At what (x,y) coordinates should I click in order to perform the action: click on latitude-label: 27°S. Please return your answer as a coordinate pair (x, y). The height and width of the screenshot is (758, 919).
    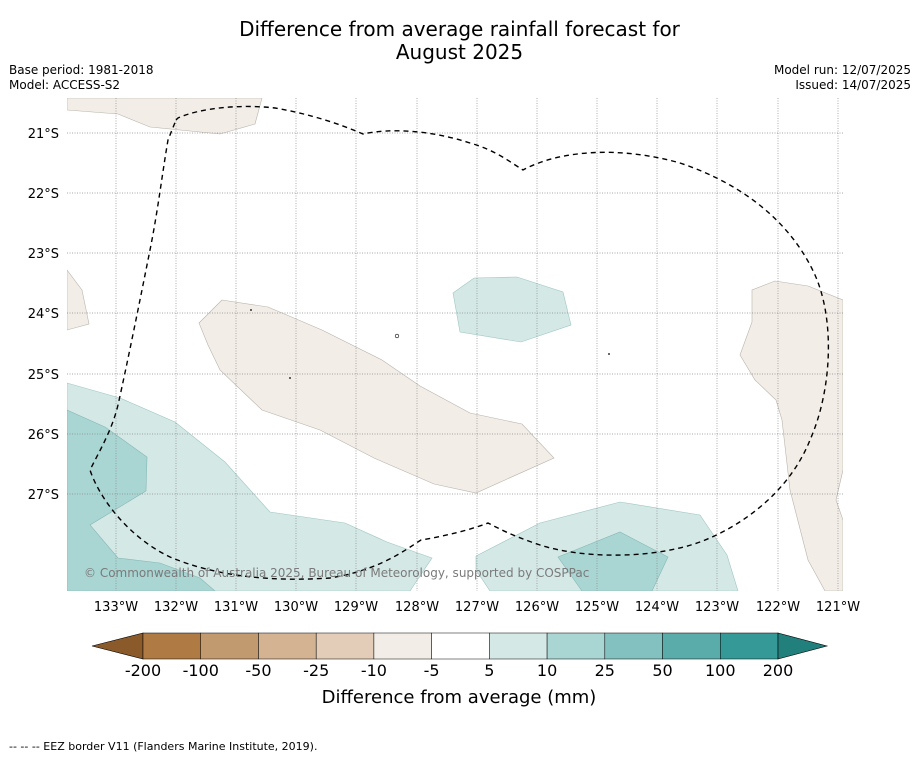
    Looking at the image, I should click on (43, 495).